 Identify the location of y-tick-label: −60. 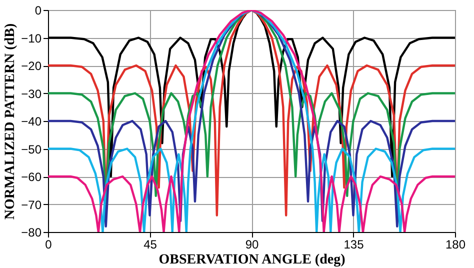
(31, 177).